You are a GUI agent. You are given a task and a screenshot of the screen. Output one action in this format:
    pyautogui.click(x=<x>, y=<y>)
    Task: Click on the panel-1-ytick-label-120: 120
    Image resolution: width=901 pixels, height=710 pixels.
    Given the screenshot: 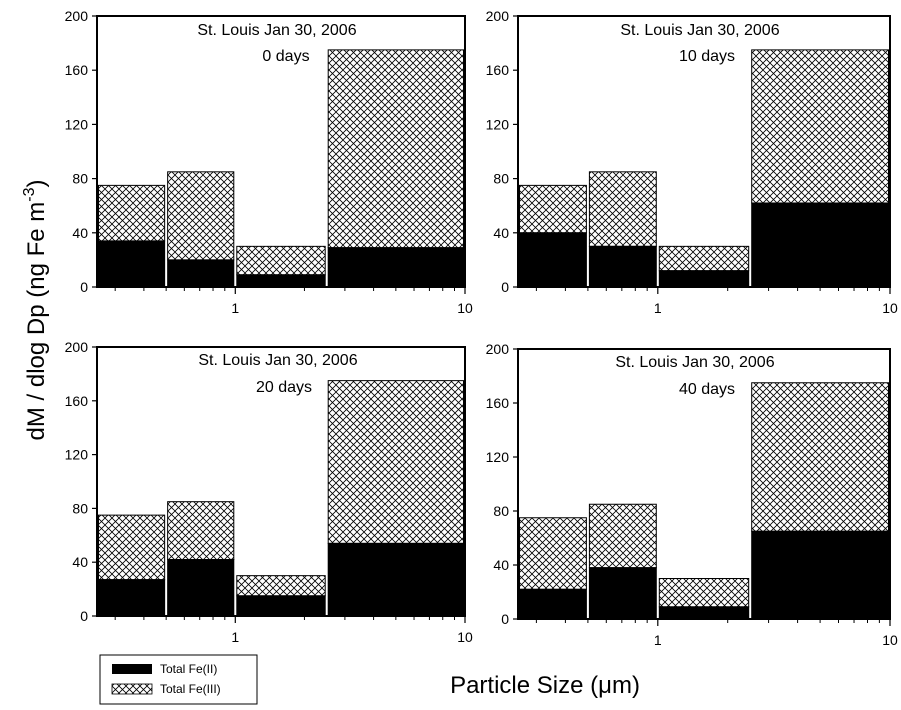 What is the action you would take?
    pyautogui.click(x=77, y=124)
    